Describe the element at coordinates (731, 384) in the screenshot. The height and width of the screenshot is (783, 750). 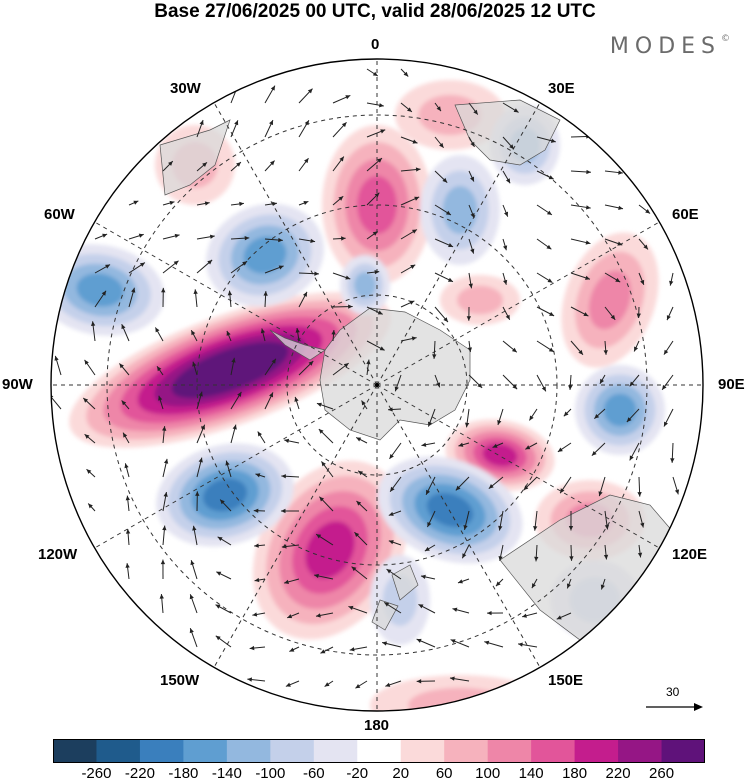
I see `lon-label-90e: 90E` at that location.